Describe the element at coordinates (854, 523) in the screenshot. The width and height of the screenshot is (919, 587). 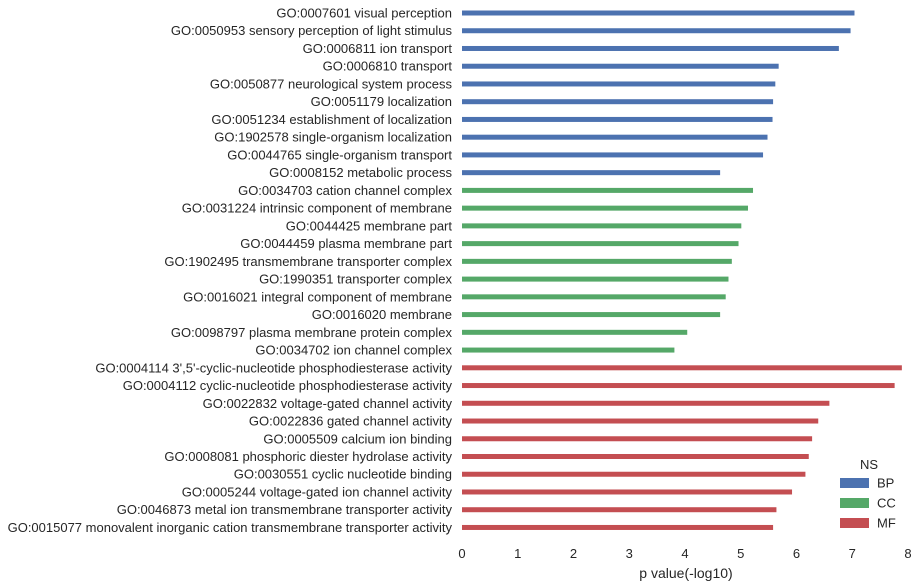
I see `legend-swatch-mf` at that location.